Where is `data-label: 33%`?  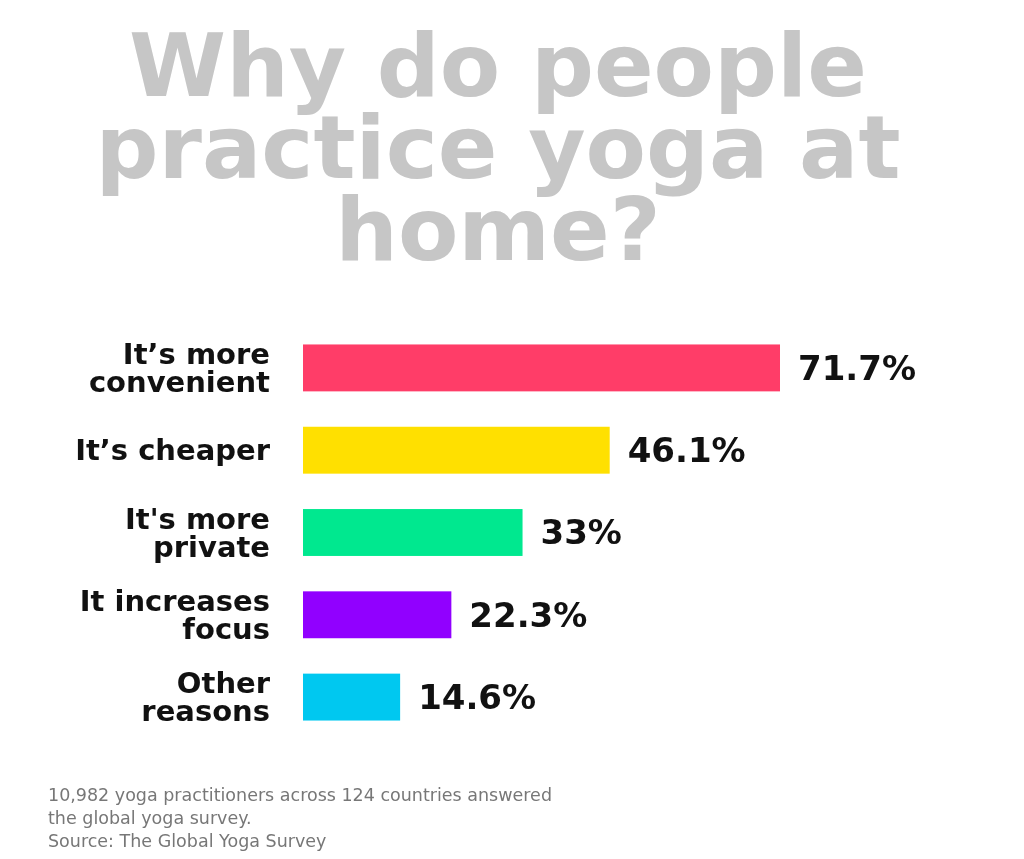
data-label: 33% is located at coordinates (581, 532).